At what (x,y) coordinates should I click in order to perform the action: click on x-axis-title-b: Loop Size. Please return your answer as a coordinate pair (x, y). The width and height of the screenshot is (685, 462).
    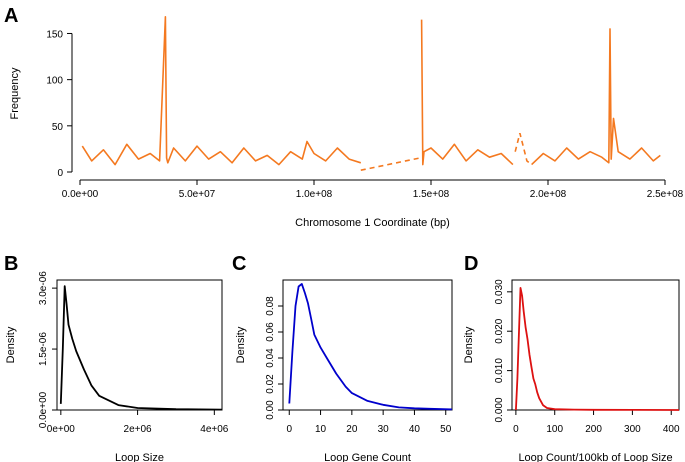
    Looking at the image, I should click on (139, 457).